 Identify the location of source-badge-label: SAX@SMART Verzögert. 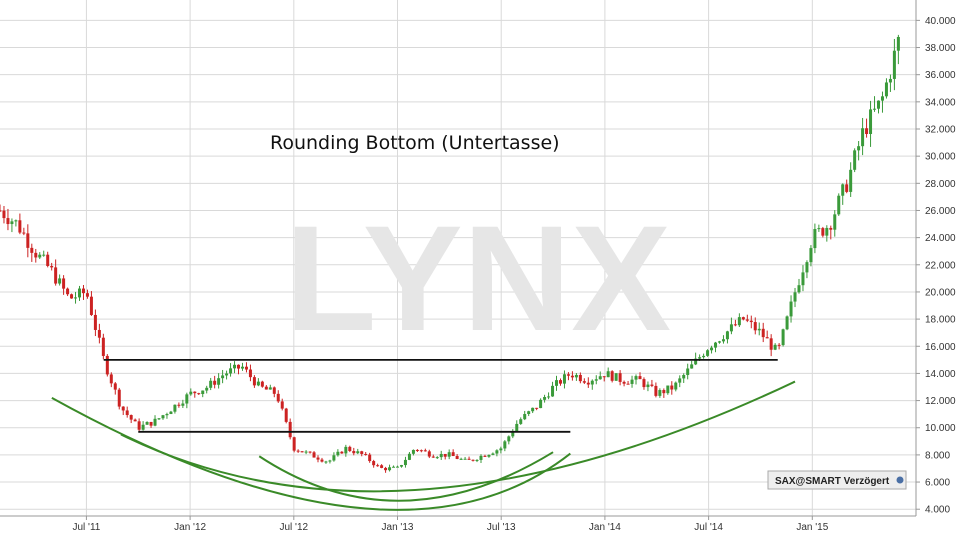
(832, 481).